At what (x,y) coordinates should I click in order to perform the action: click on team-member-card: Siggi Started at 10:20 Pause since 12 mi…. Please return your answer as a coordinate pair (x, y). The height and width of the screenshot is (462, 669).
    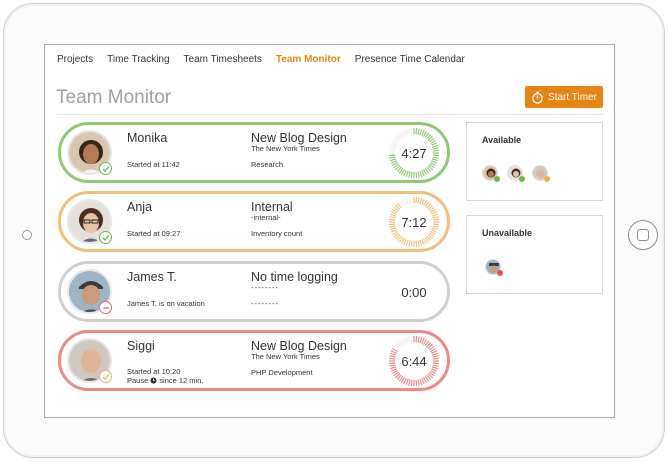
    Looking at the image, I should click on (254, 360).